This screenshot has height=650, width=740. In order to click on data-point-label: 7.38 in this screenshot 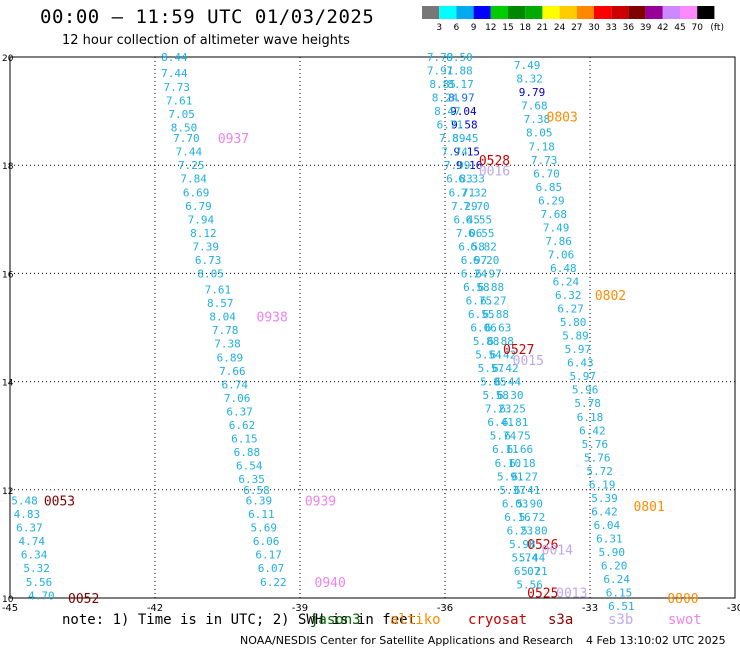, I will do `click(537, 119)`.